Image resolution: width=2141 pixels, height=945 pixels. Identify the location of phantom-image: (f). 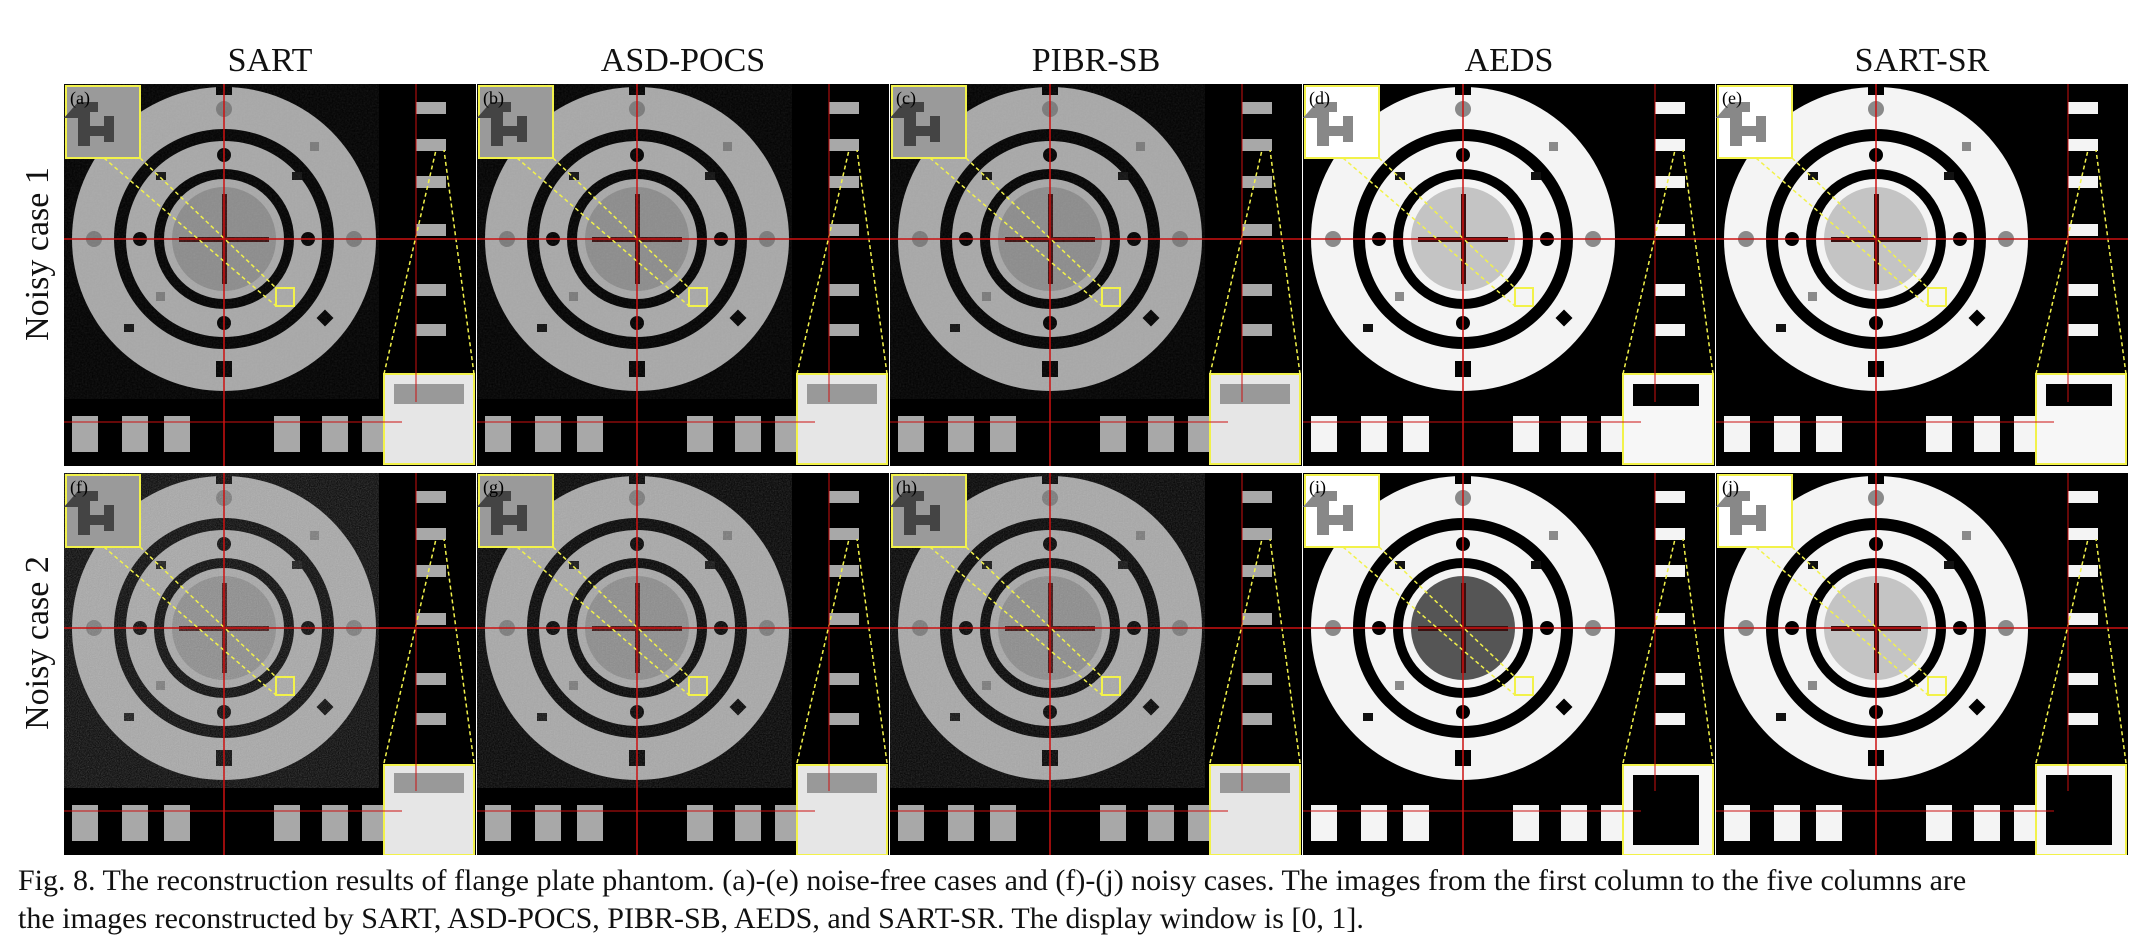
(270, 664).